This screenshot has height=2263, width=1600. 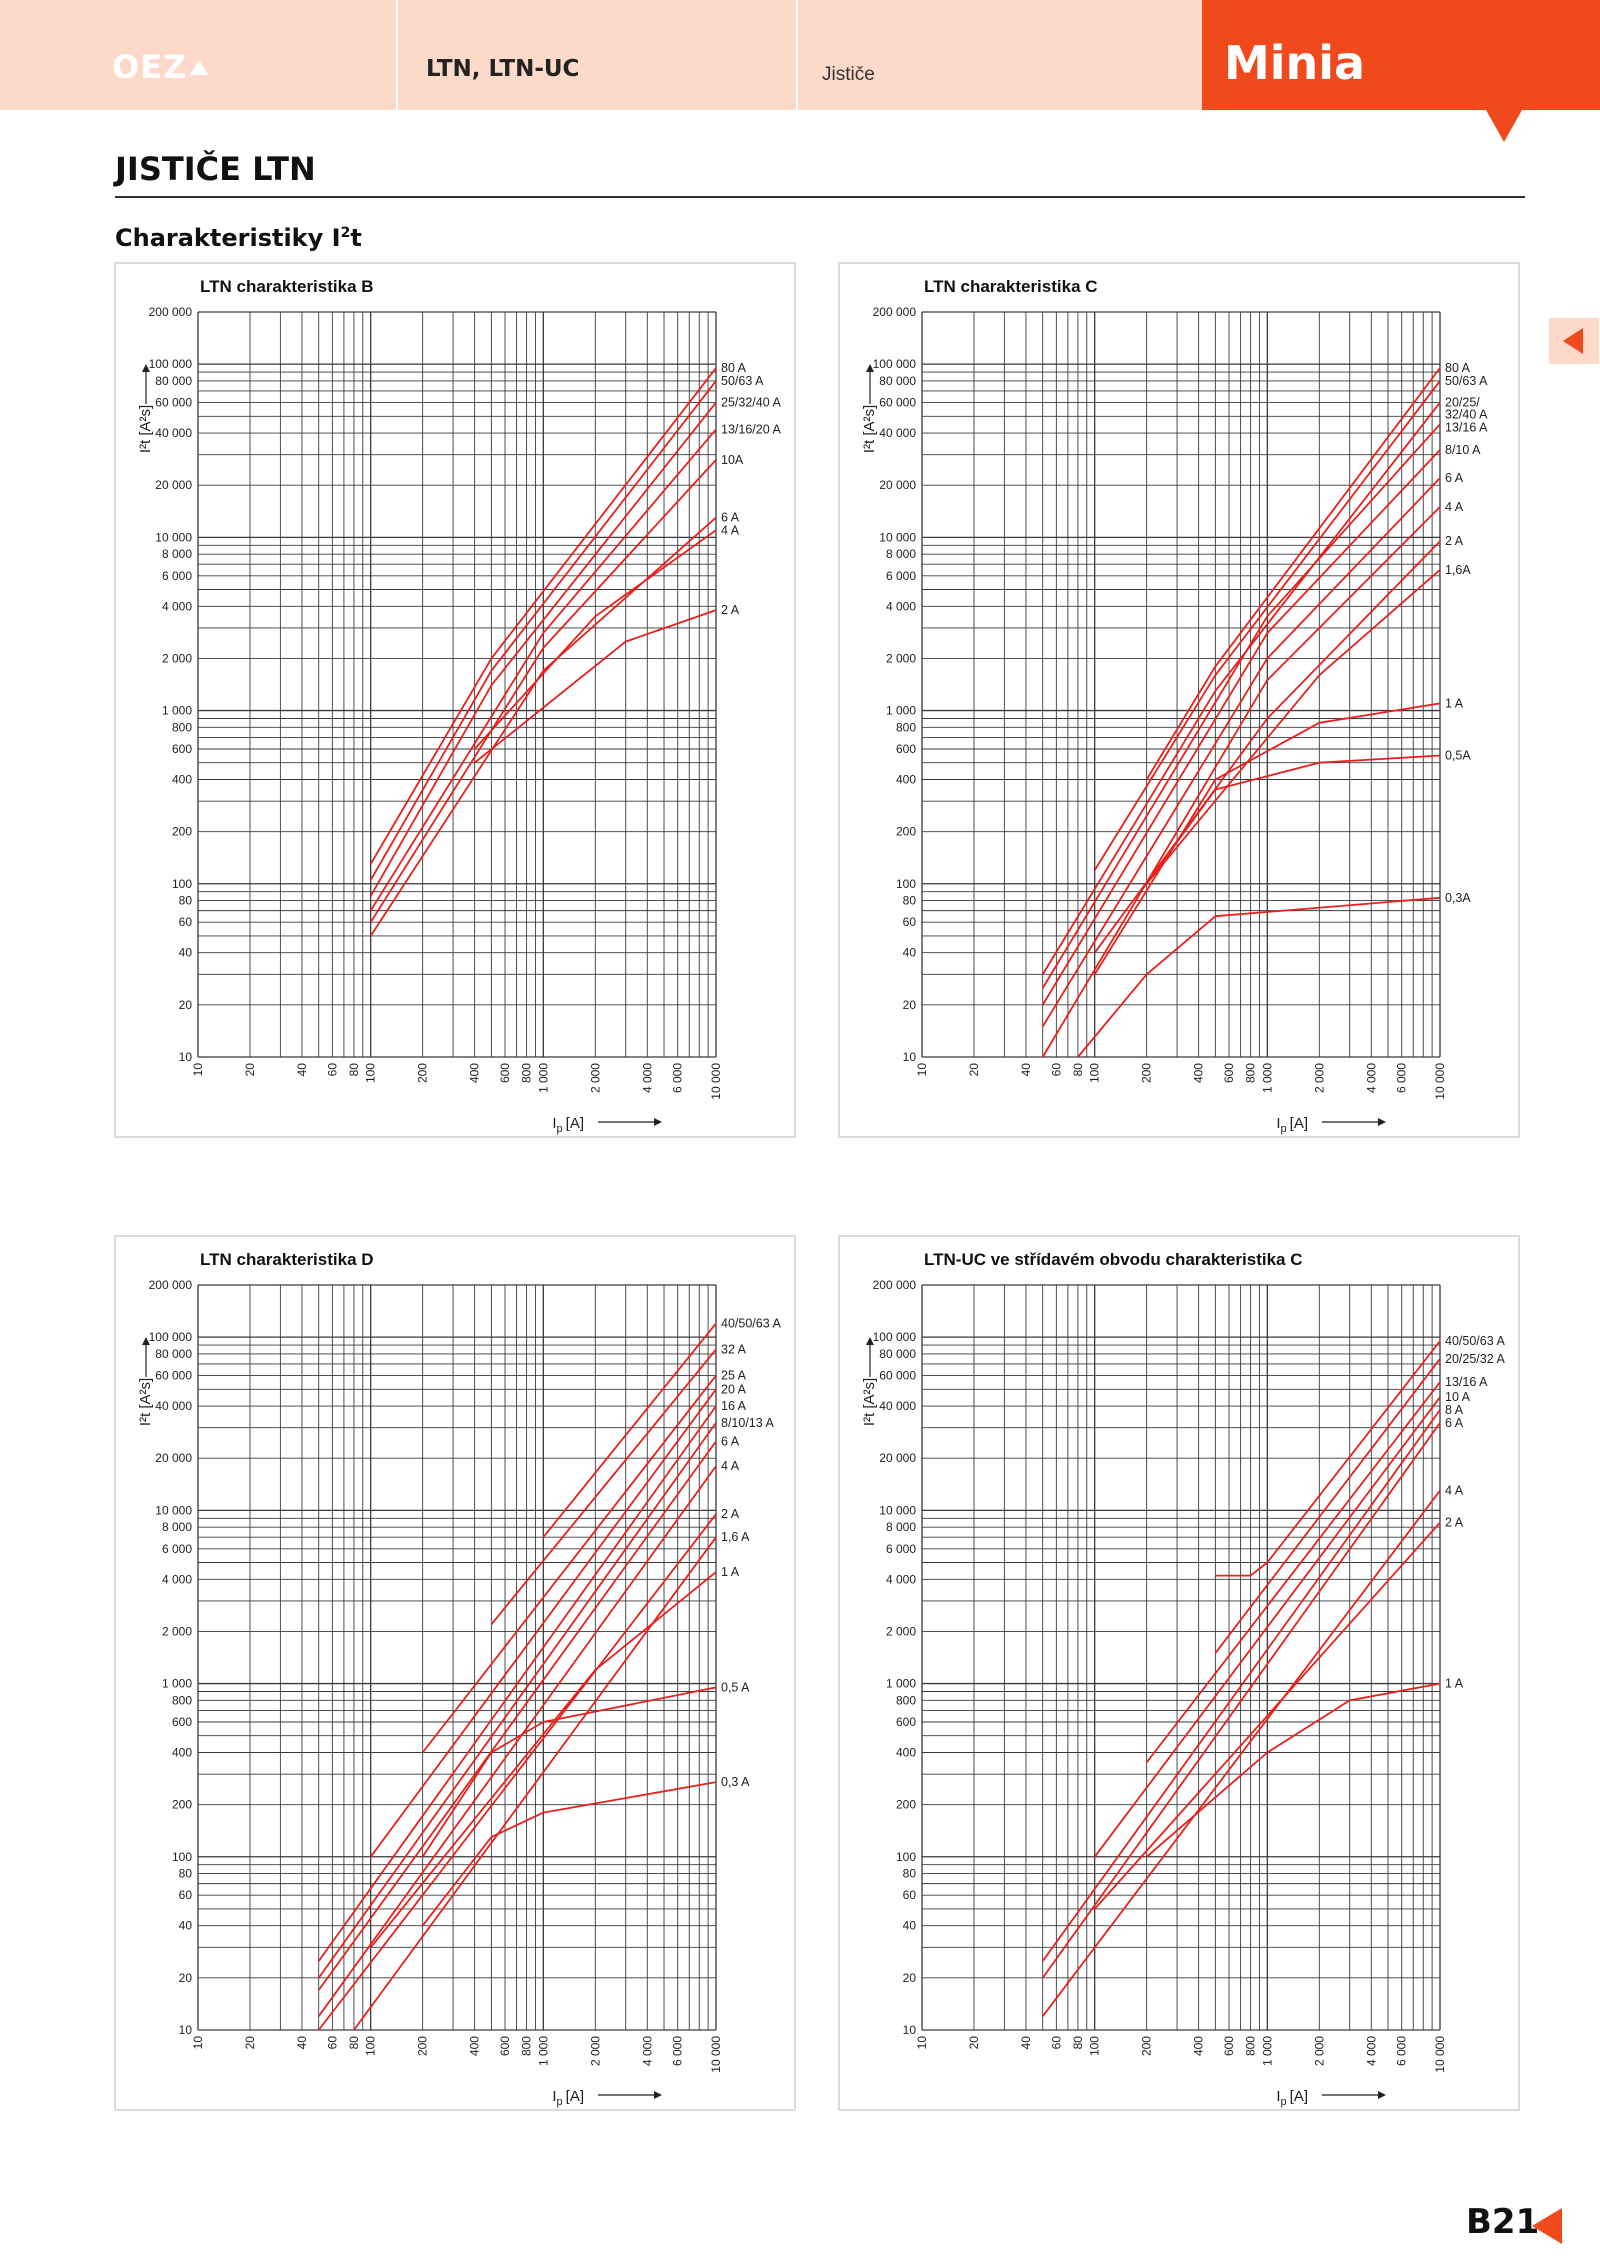 What do you see at coordinates (371, 2046) in the screenshot?
I see `x-tick-label: 100` at bounding box center [371, 2046].